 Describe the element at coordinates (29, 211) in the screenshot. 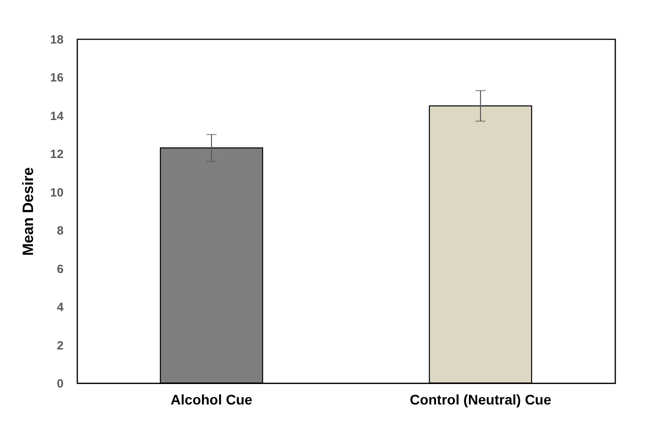

I see `y-axis-title: Mean Desire` at that location.